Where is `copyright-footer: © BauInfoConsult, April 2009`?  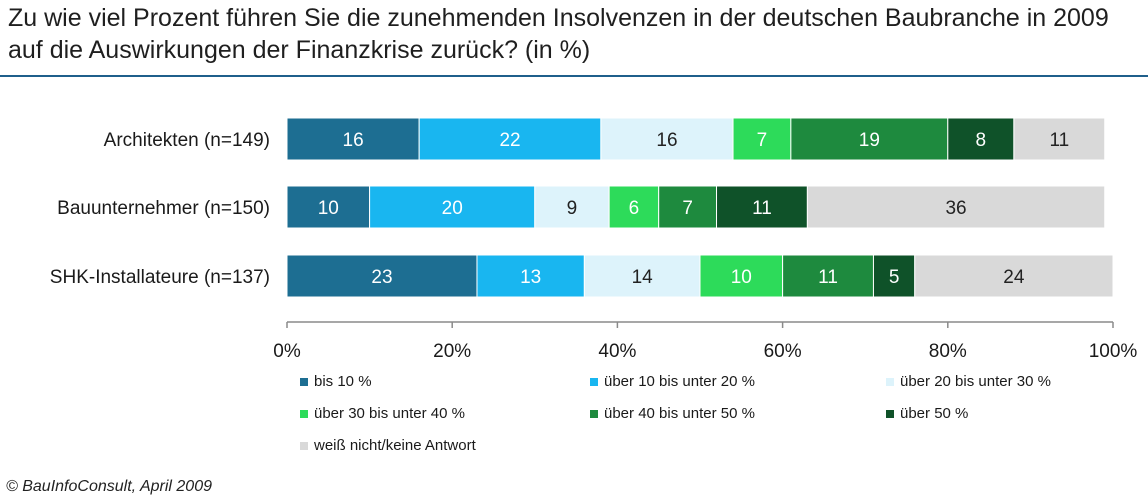
copyright-footer: © BauInfoConsult, April 2009 is located at coordinates (109, 486).